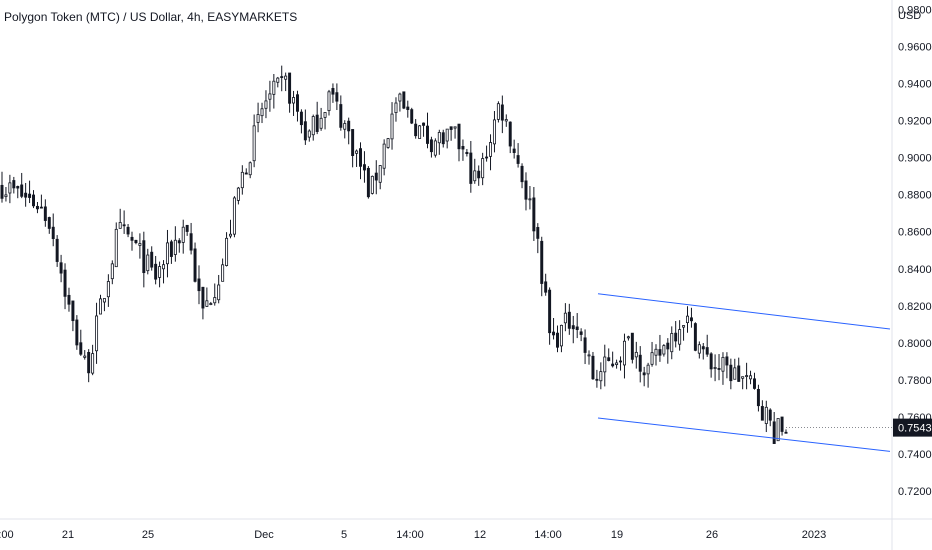  What do you see at coordinates (466, 529) in the screenshot?
I see `time-axis: :00 21 25 Dec 5 14:00 12 14:00 19 26 2023` at bounding box center [466, 529].